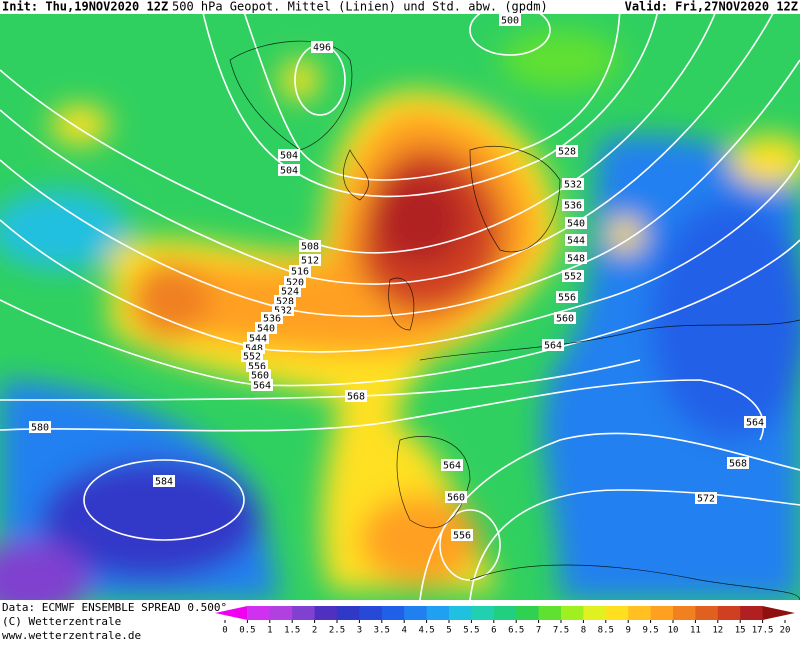  I want to click on contour-label: 496, so click(322, 48).